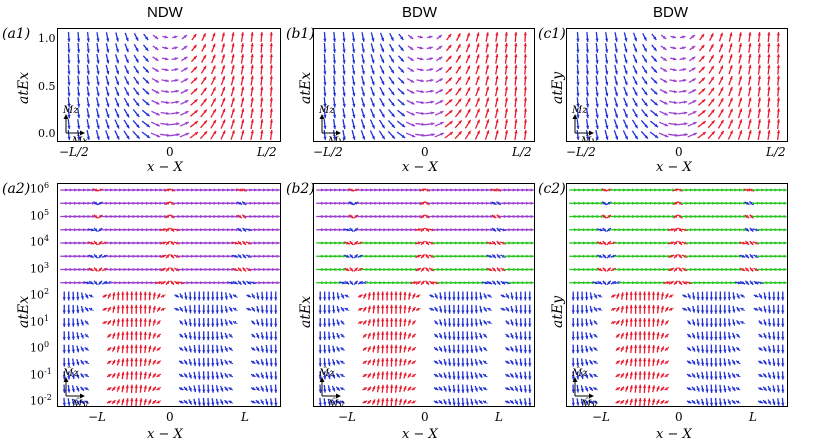 The image size is (830, 444). Describe the element at coordinates (40, 347) in the screenshot. I see `ytick-a2-6: 100` at that location.